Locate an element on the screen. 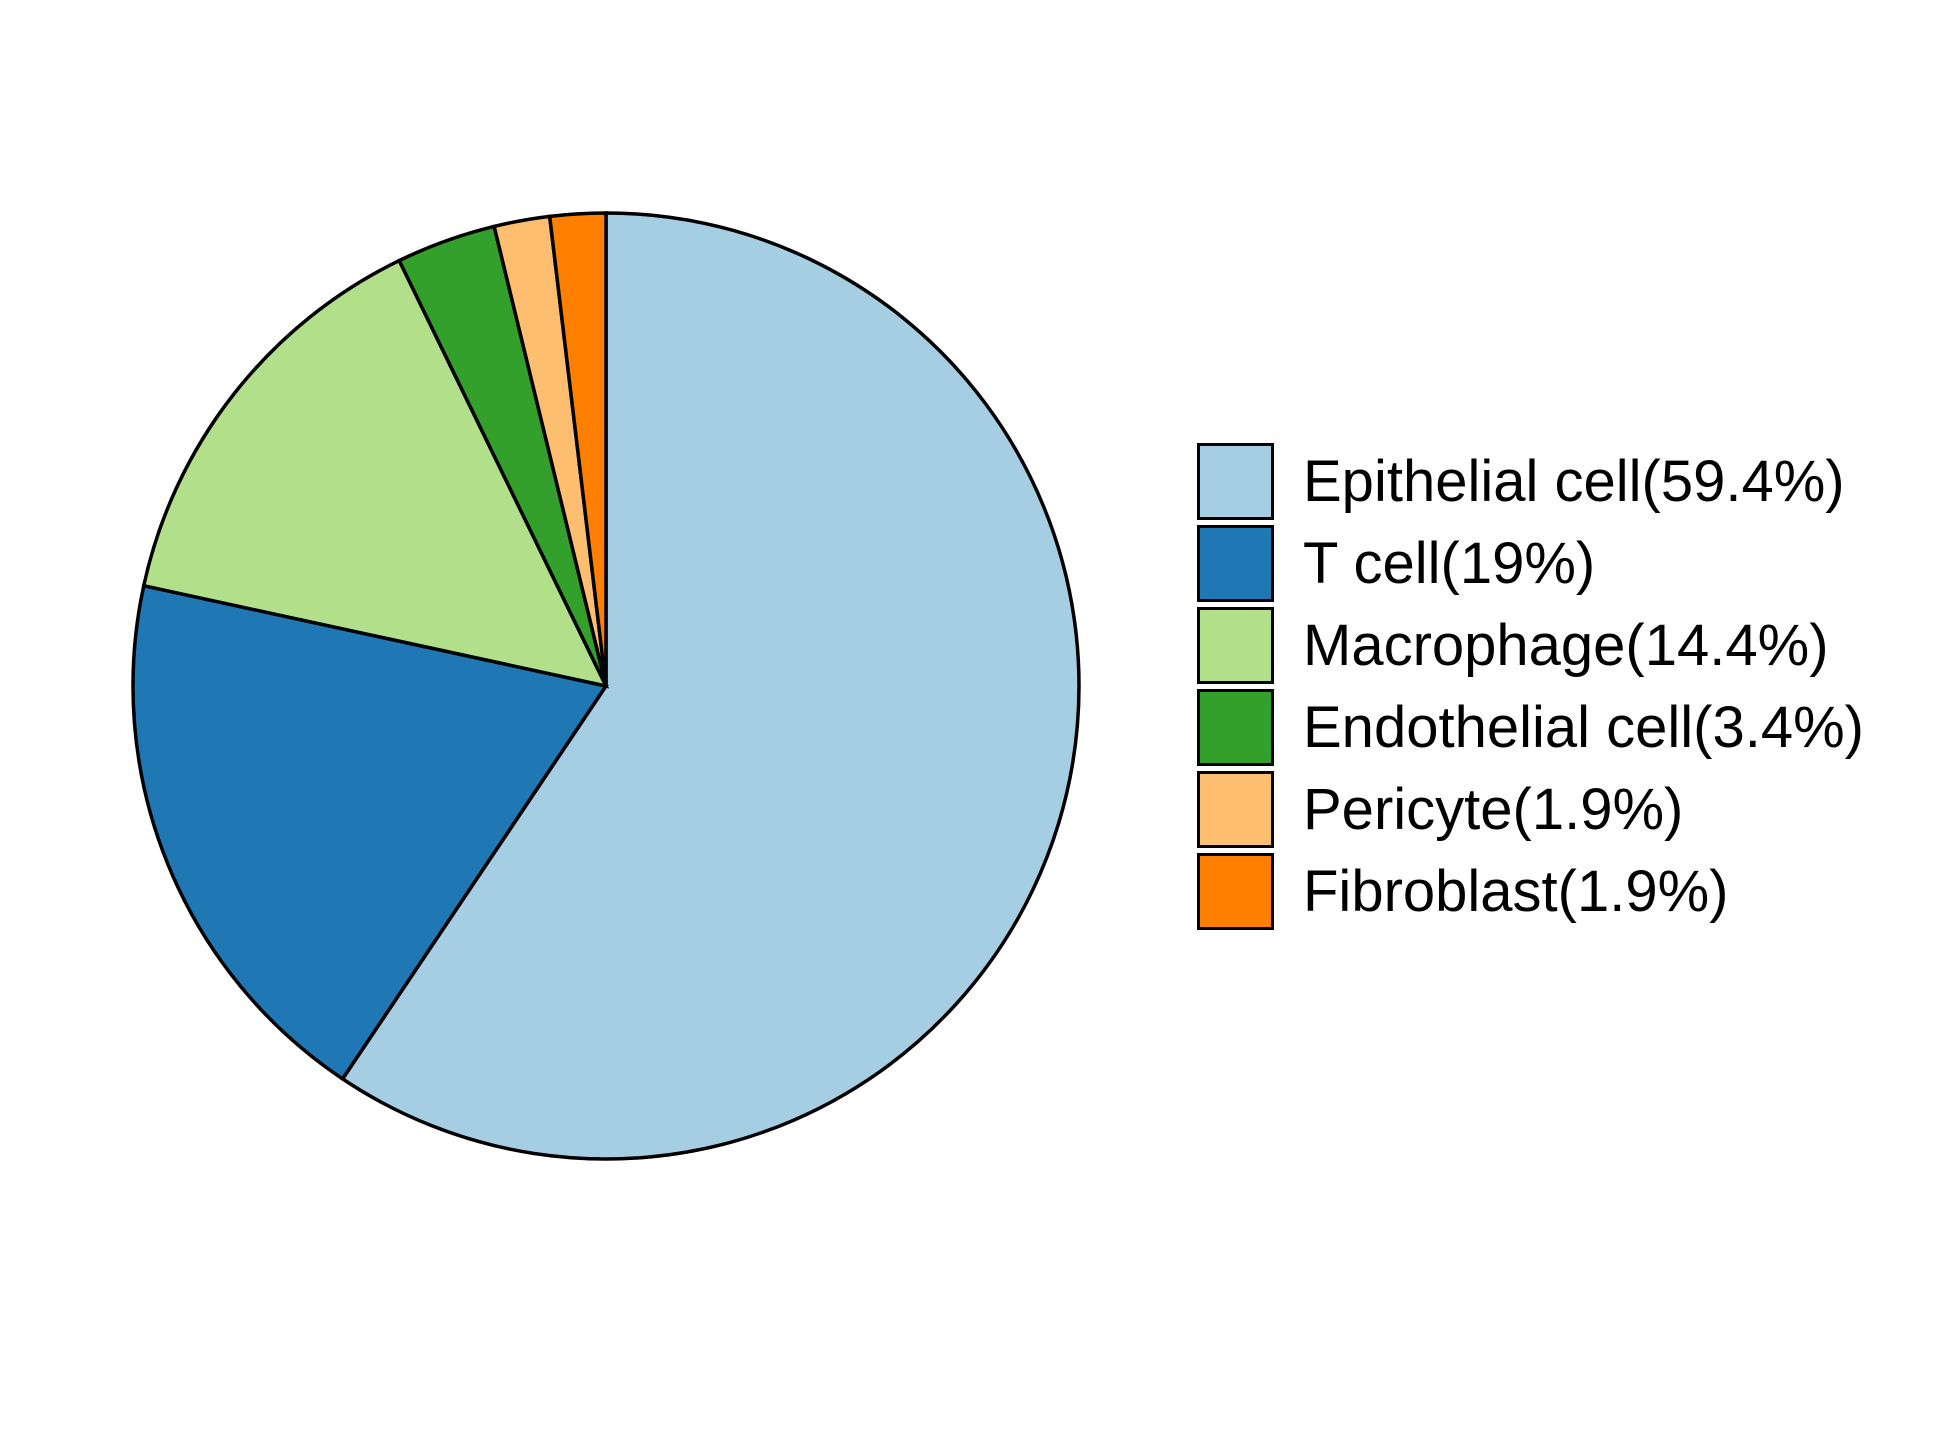 This screenshot has height=1440, width=1950. legend-label: Fibroblast(1.9%) is located at coordinates (1516, 891).